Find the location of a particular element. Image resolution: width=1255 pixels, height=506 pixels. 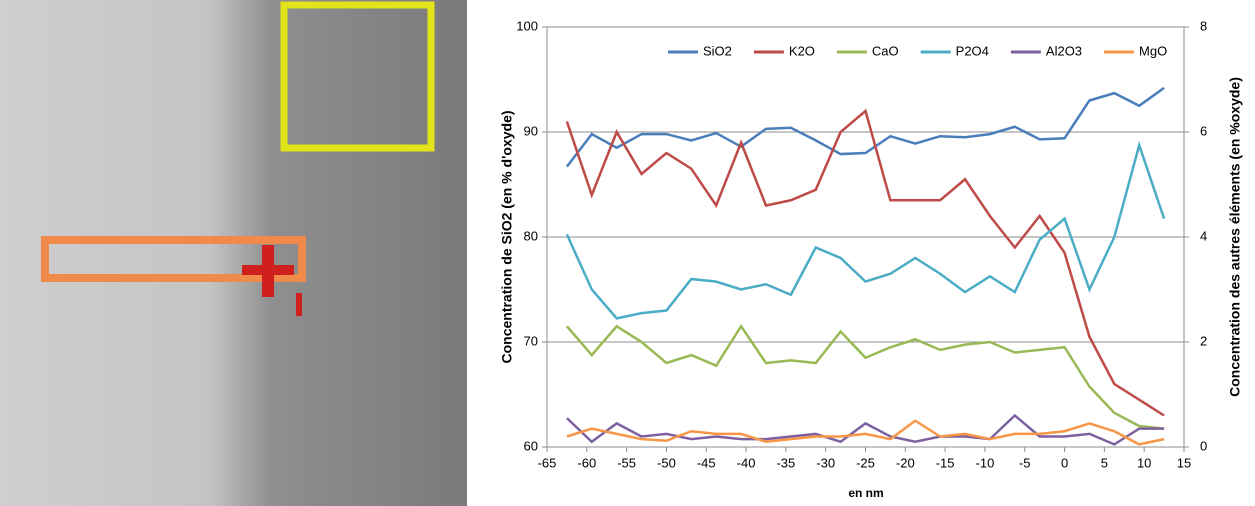

y2-tick-label: 4 is located at coordinates (1203, 235).